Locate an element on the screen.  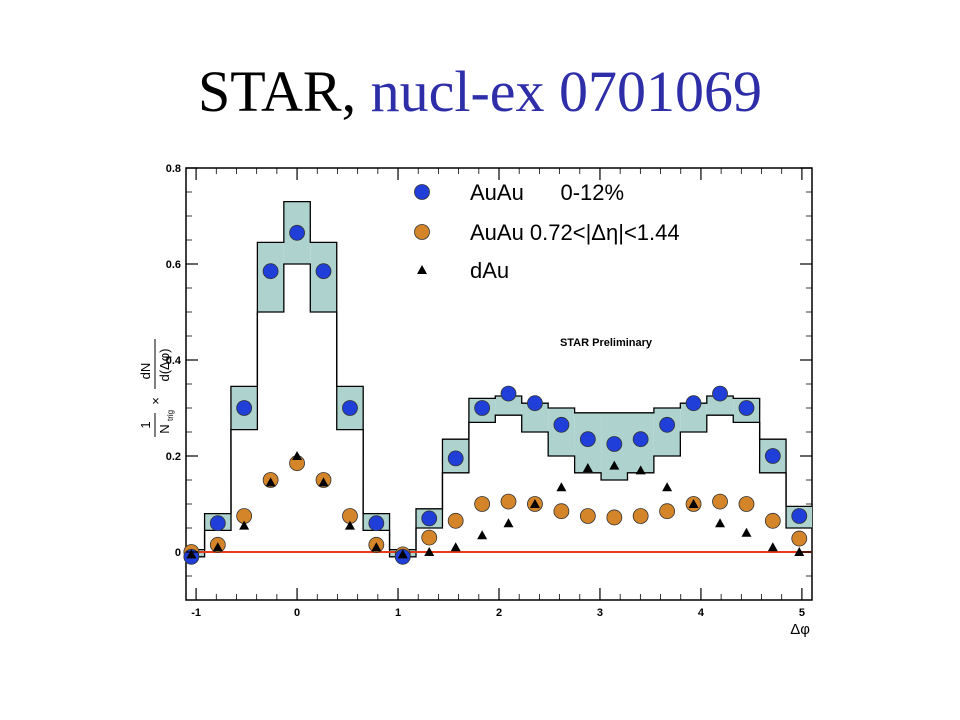
y-tick-label-4: 0.8 is located at coordinates (173, 169).